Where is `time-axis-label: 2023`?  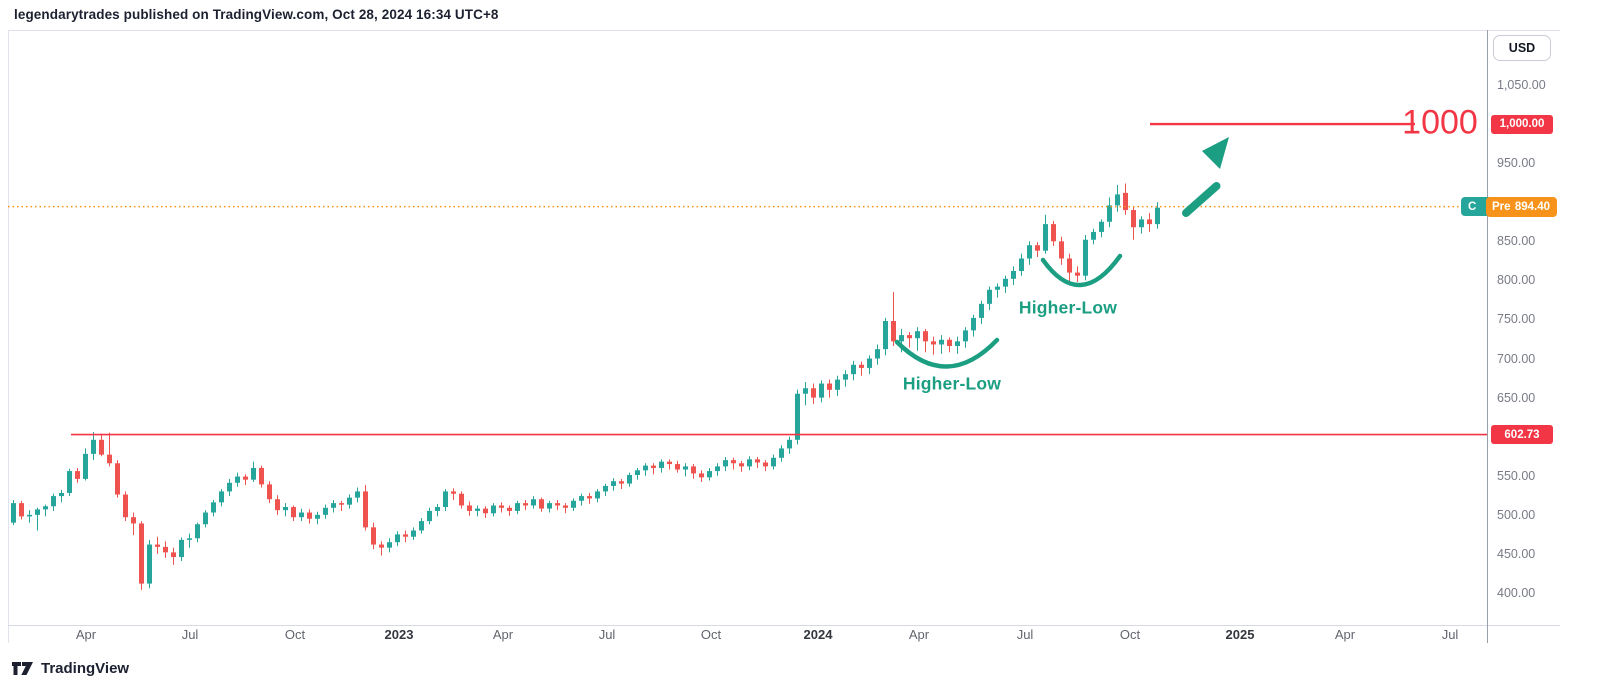 time-axis-label: 2023 is located at coordinates (399, 634).